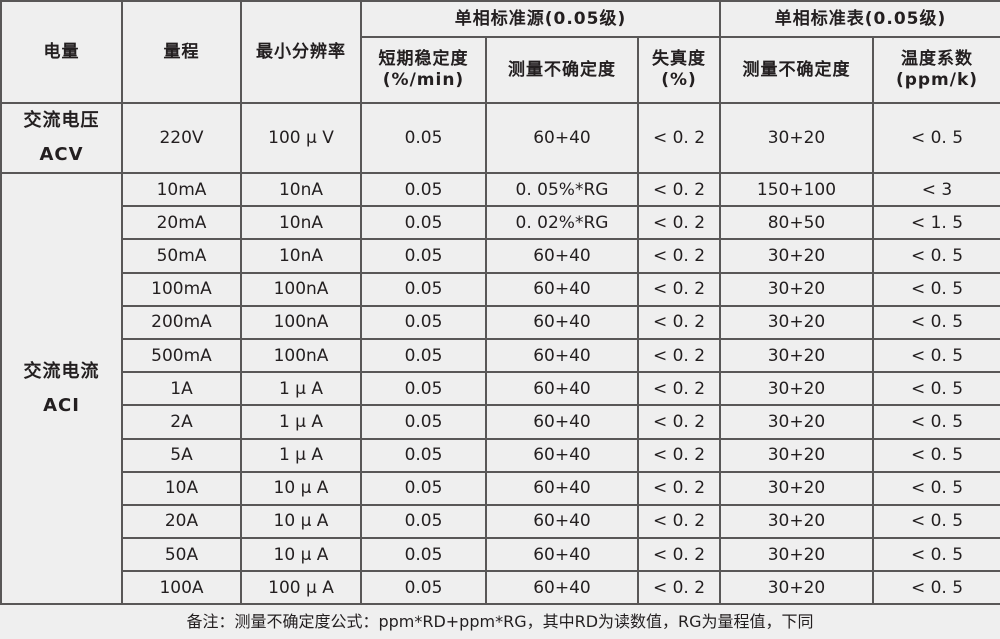 Image resolution: width=1000 pixels, height=639 pixels. I want to click on cell: 10A, so click(181, 488).